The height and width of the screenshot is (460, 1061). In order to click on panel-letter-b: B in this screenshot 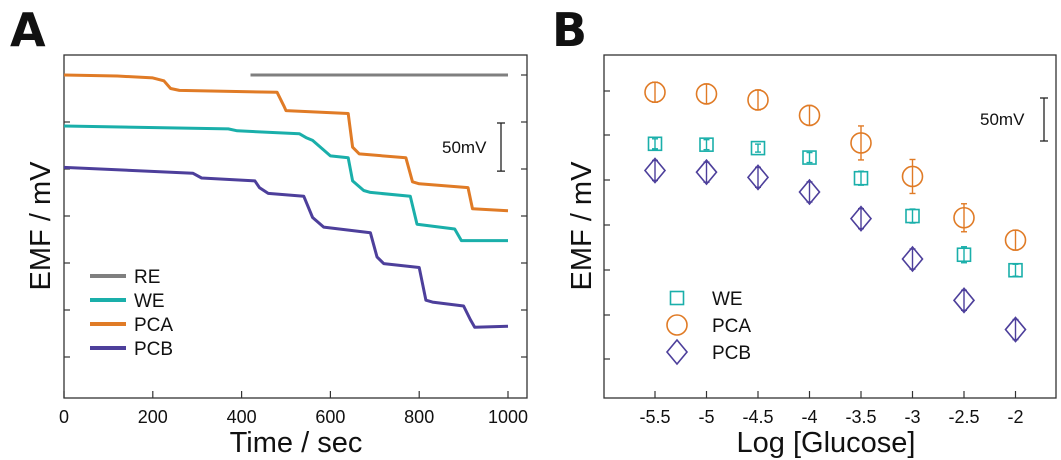, I will do `click(569, 30)`.